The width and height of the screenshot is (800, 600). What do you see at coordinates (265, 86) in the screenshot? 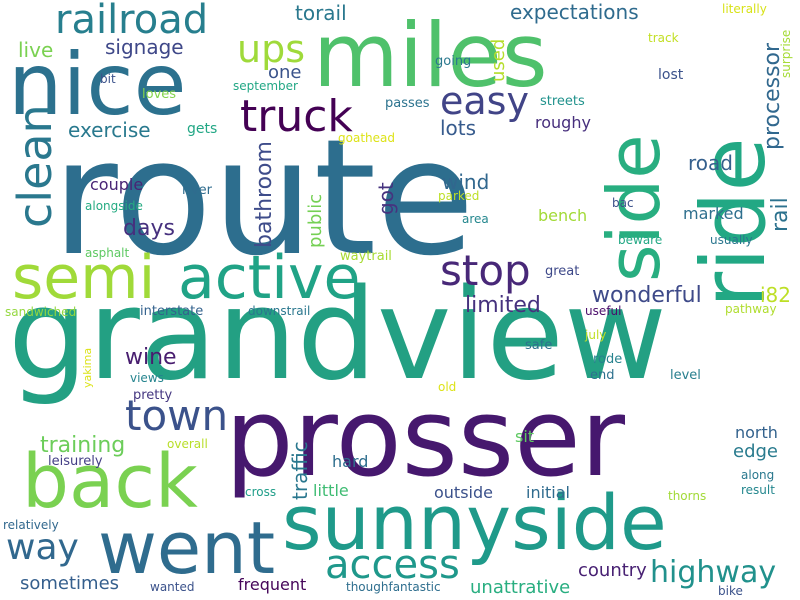
I see `word-september: september` at bounding box center [265, 86].